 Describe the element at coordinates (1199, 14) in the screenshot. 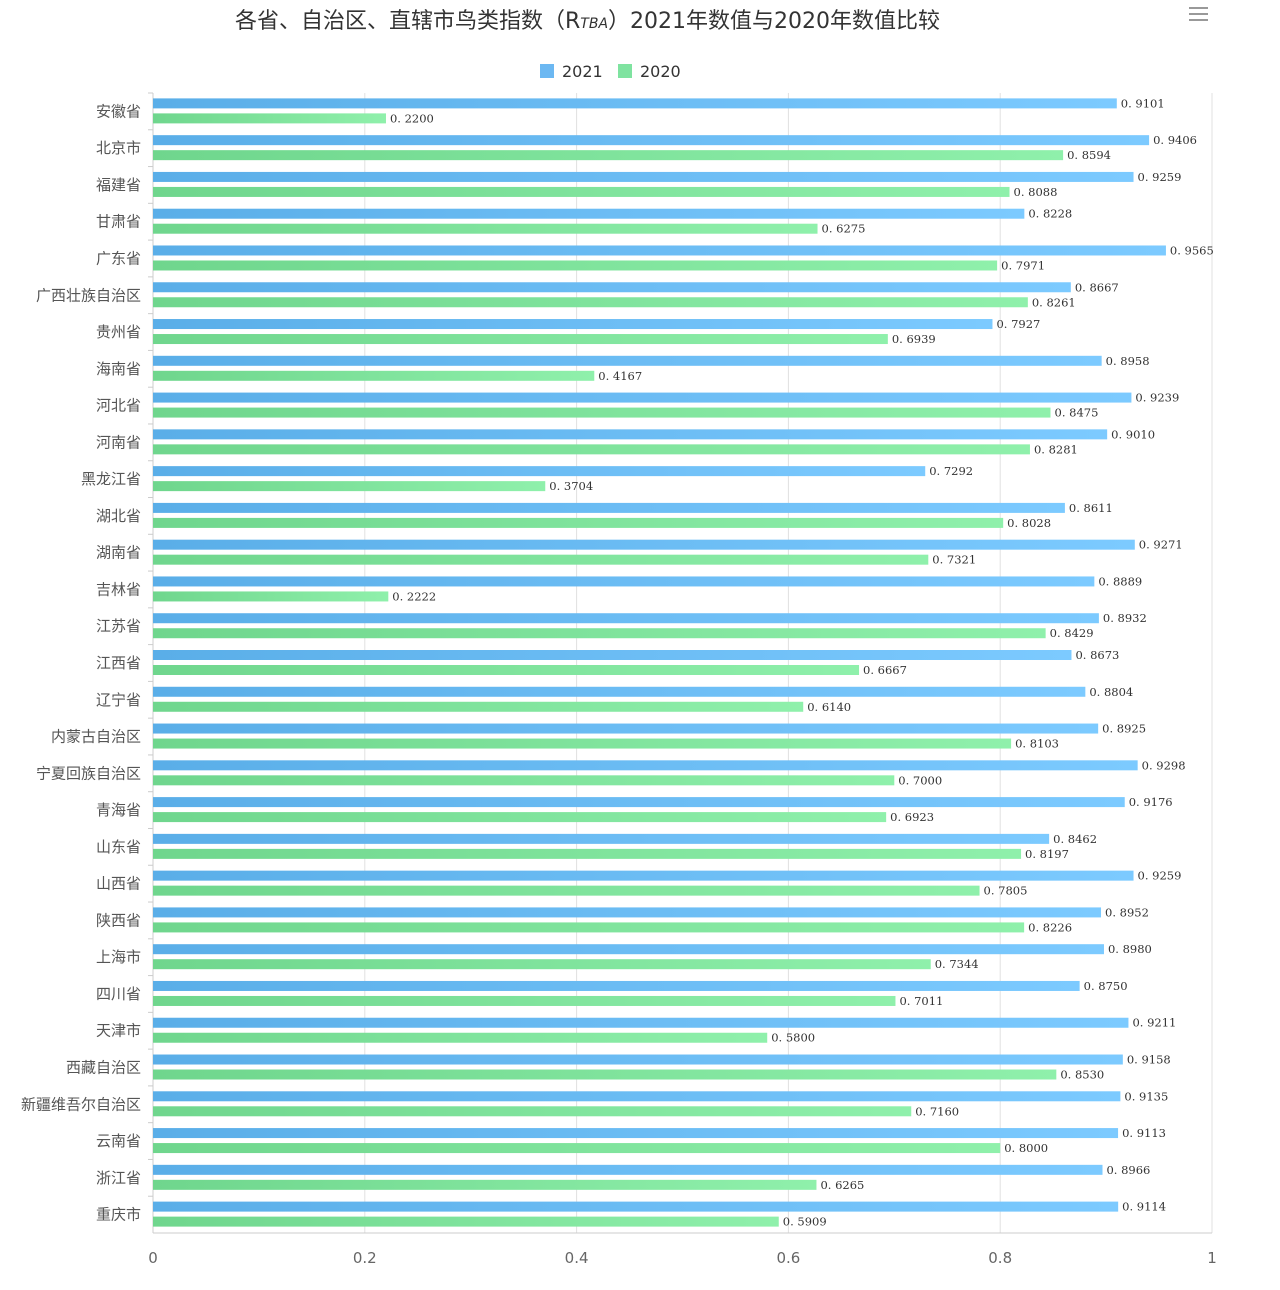

I see `hamburger-menu-icon` at that location.